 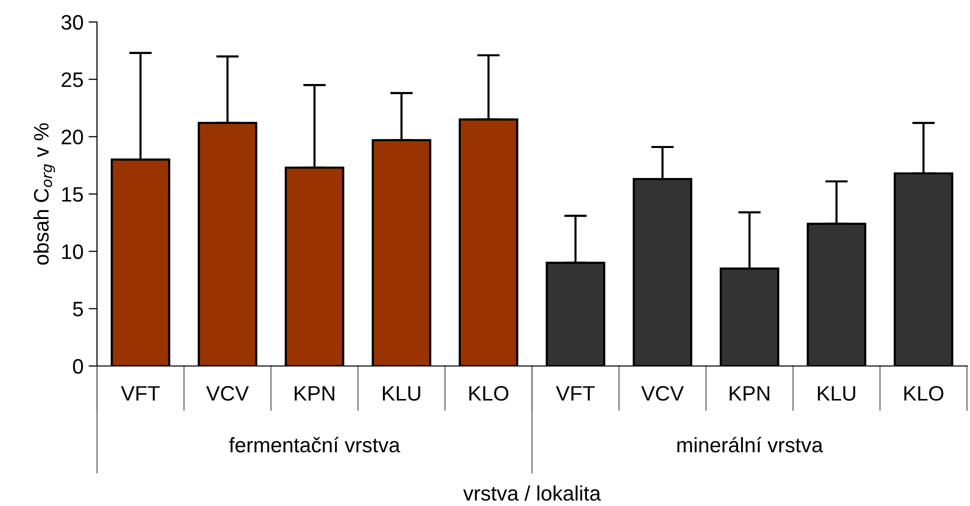 What do you see at coordinates (750, 444) in the screenshot?
I see `text: minerální vrstva` at bounding box center [750, 444].